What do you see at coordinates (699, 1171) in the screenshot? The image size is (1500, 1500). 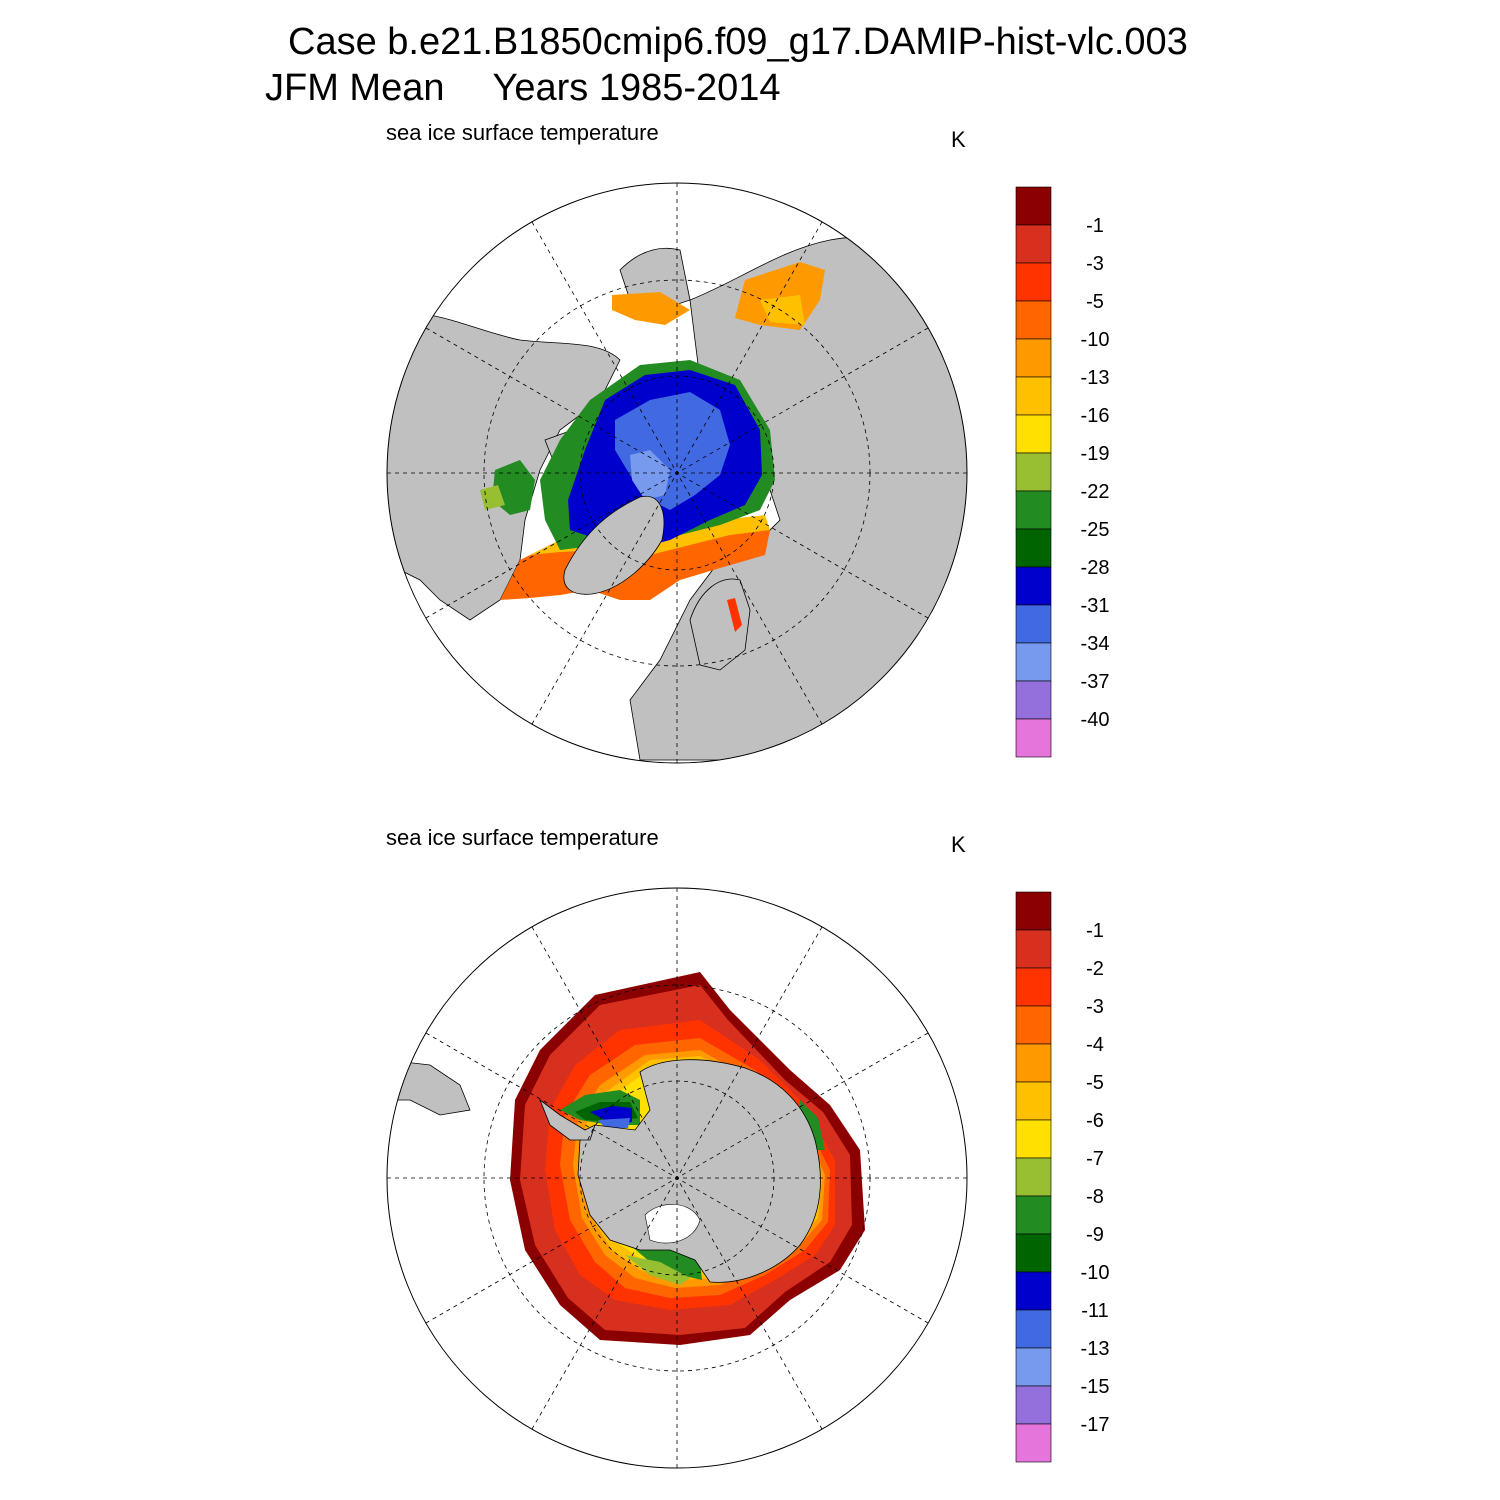 I see `south-land-antarctica` at bounding box center [699, 1171].